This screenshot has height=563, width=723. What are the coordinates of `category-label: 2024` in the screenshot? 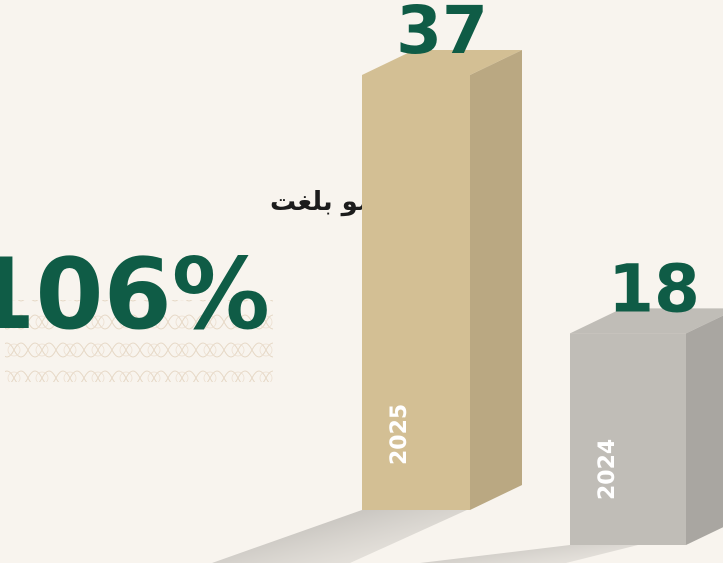 It's located at (607, 469).